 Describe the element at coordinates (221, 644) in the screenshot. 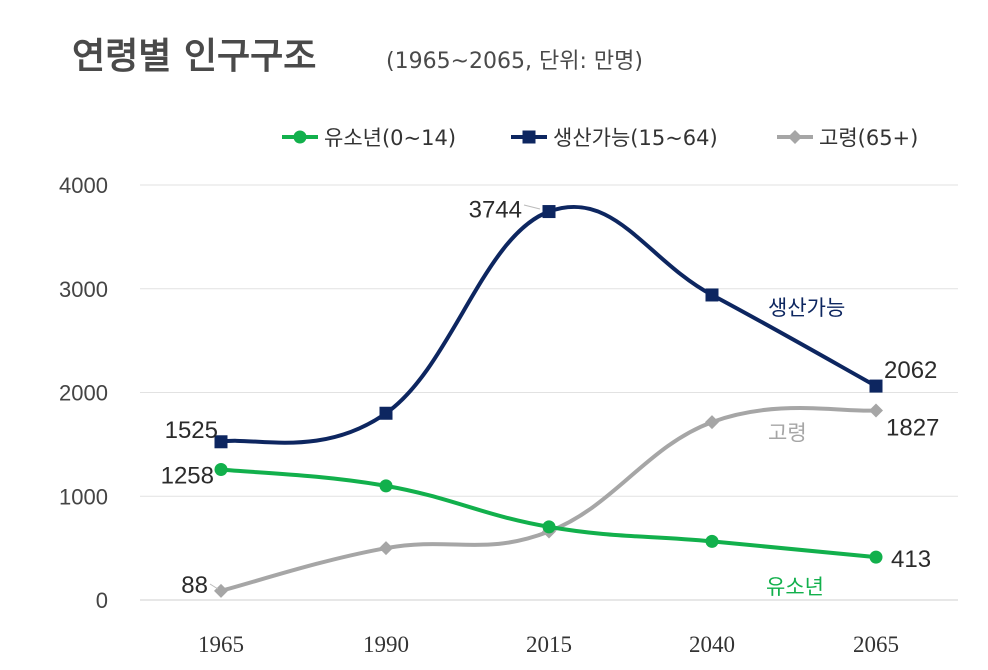

I see `x-tick-label: 1965` at that location.